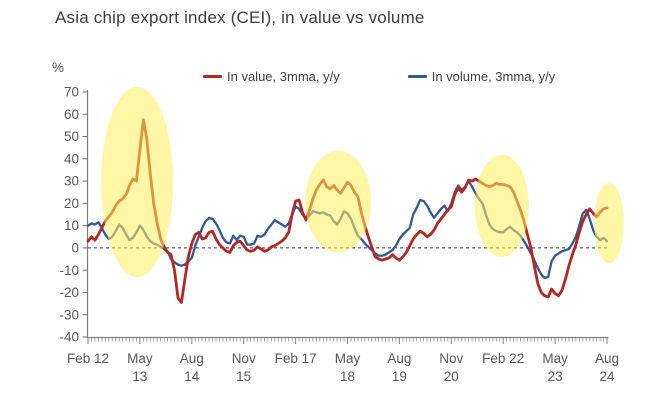 This screenshot has height=411, width=656. I want to click on y-tick-label: 10, so click(71, 225).